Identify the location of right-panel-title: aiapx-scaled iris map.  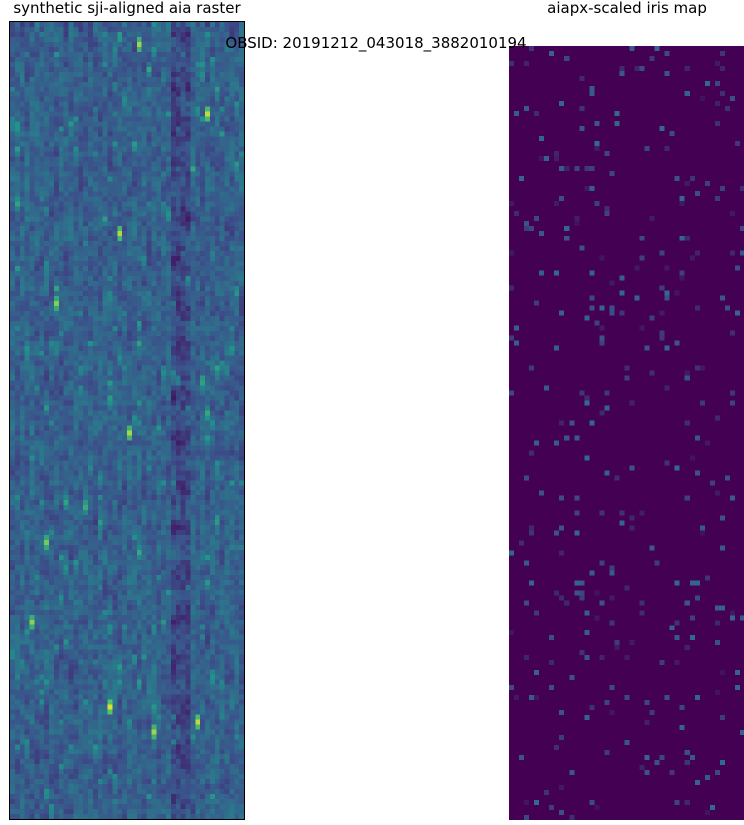
(627, 8).